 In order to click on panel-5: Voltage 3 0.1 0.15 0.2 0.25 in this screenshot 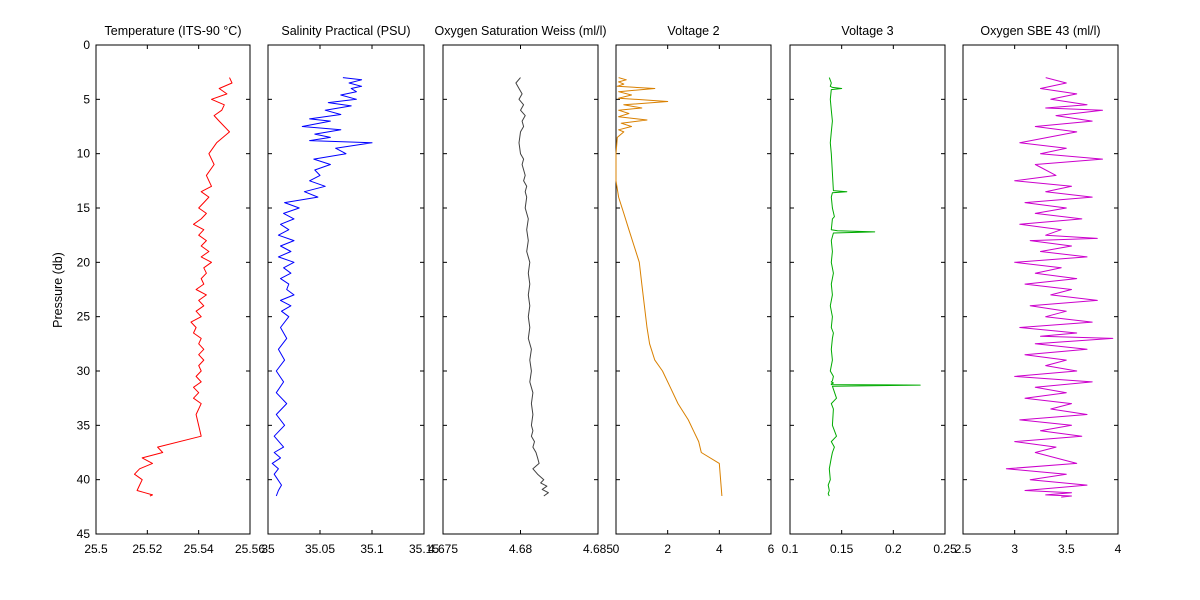, I will do `click(869, 290)`.